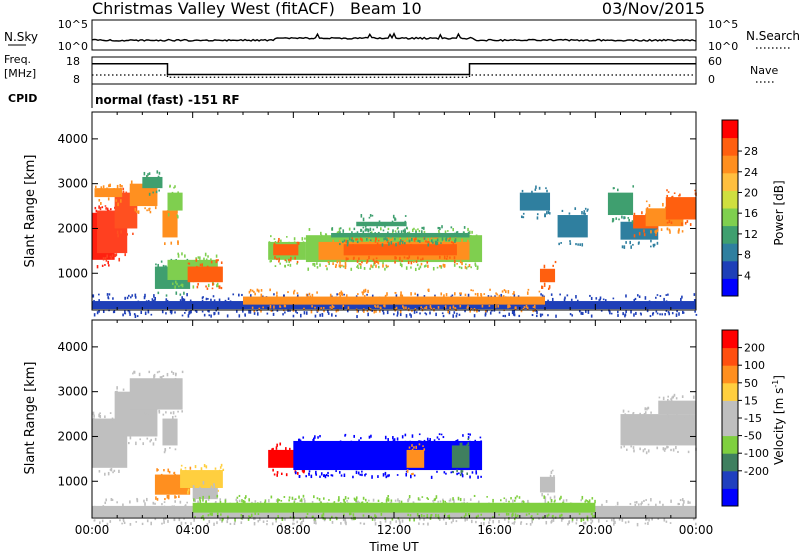 The image size is (800, 554). I want to click on data-region, so click(388, 455).